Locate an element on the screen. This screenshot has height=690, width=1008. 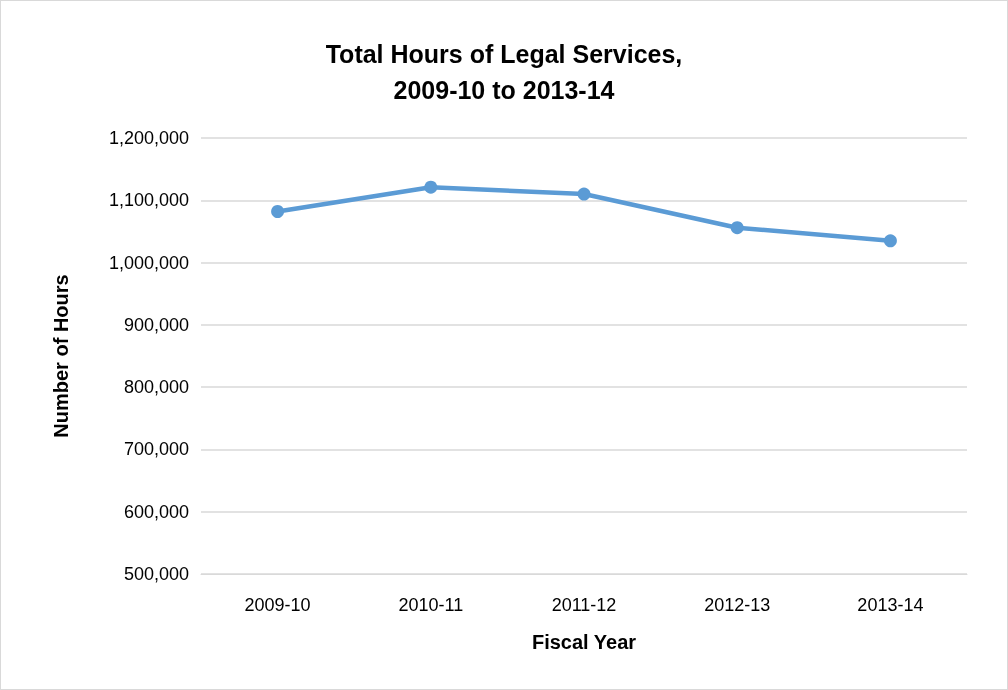
x-tick-label: 2010-11 is located at coordinates (431, 605).